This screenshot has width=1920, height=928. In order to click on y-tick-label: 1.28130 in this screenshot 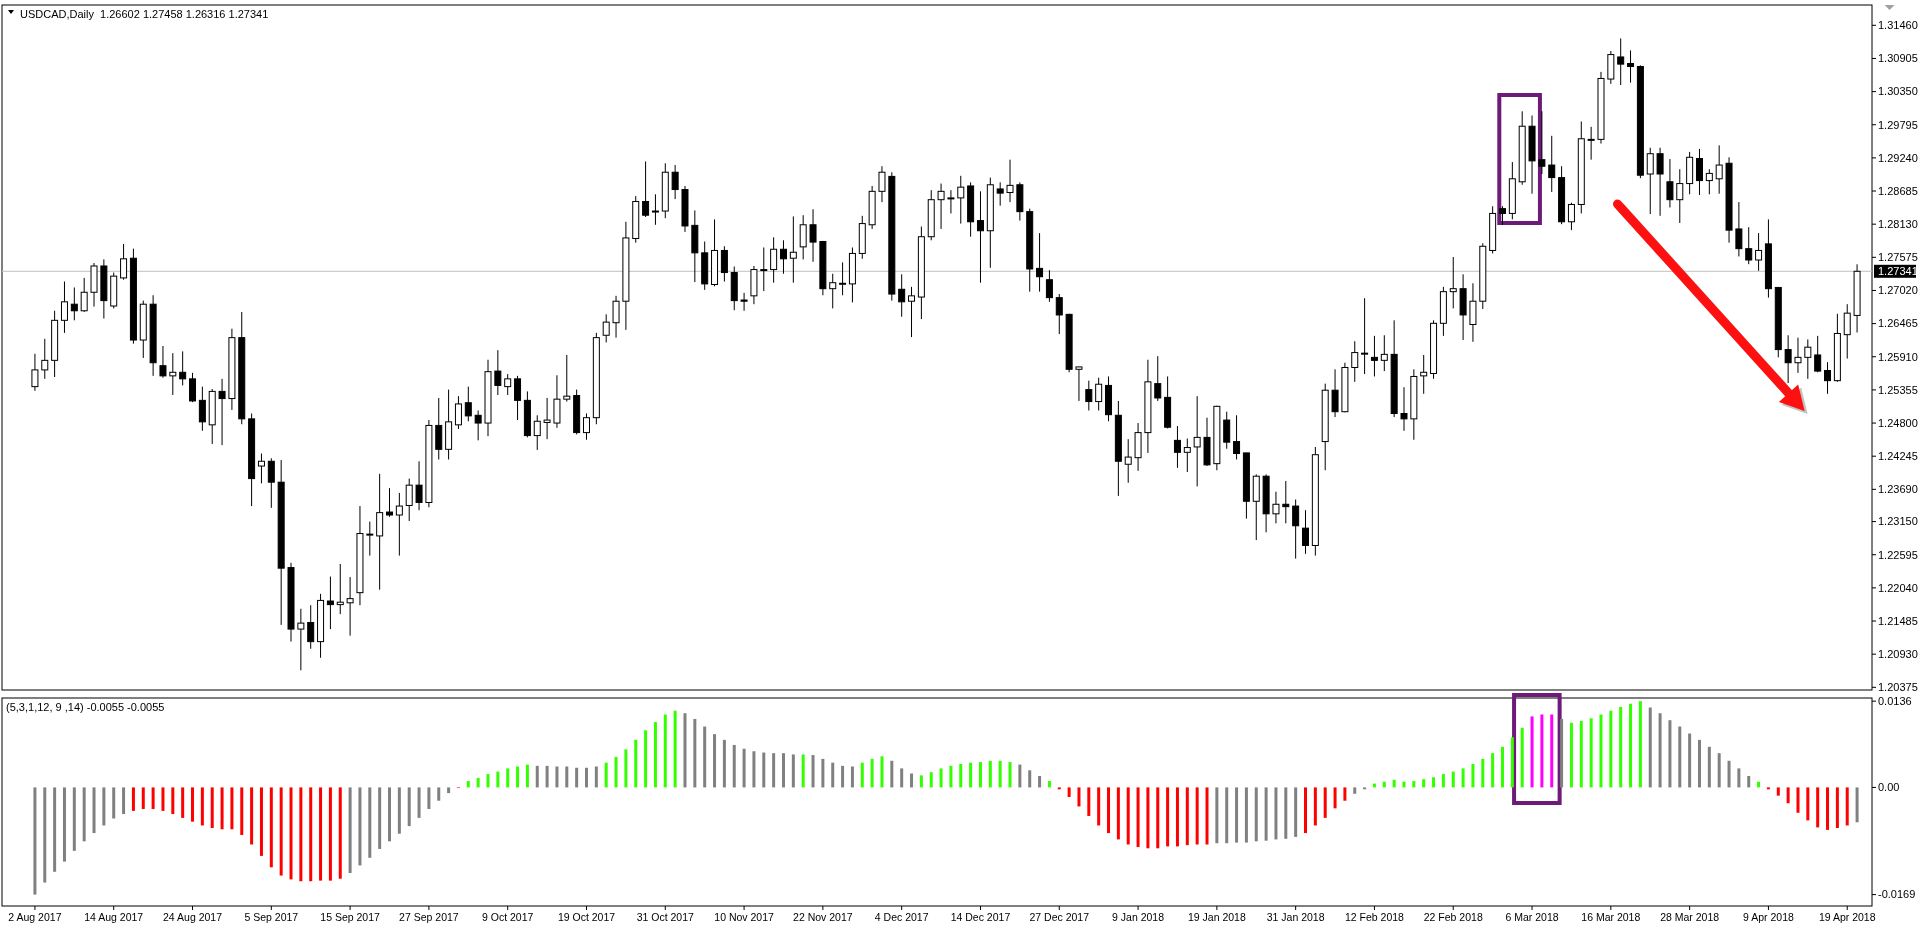, I will do `click(1898, 224)`.